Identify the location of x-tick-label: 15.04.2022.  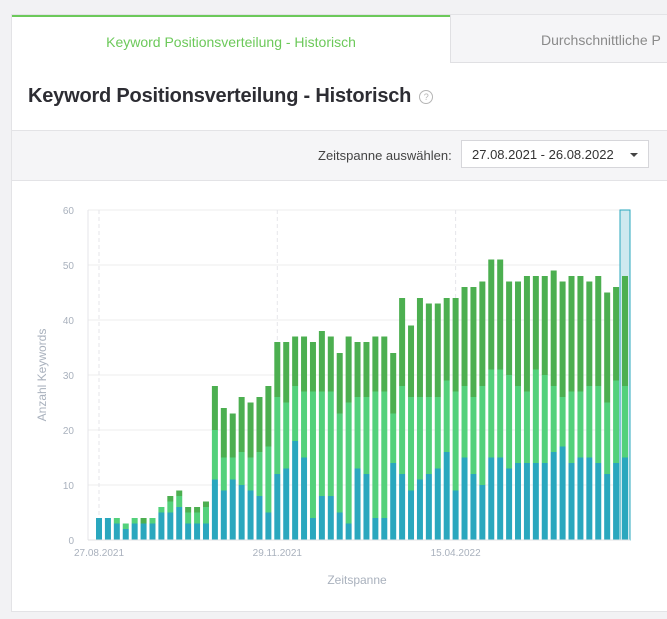
(456, 553).